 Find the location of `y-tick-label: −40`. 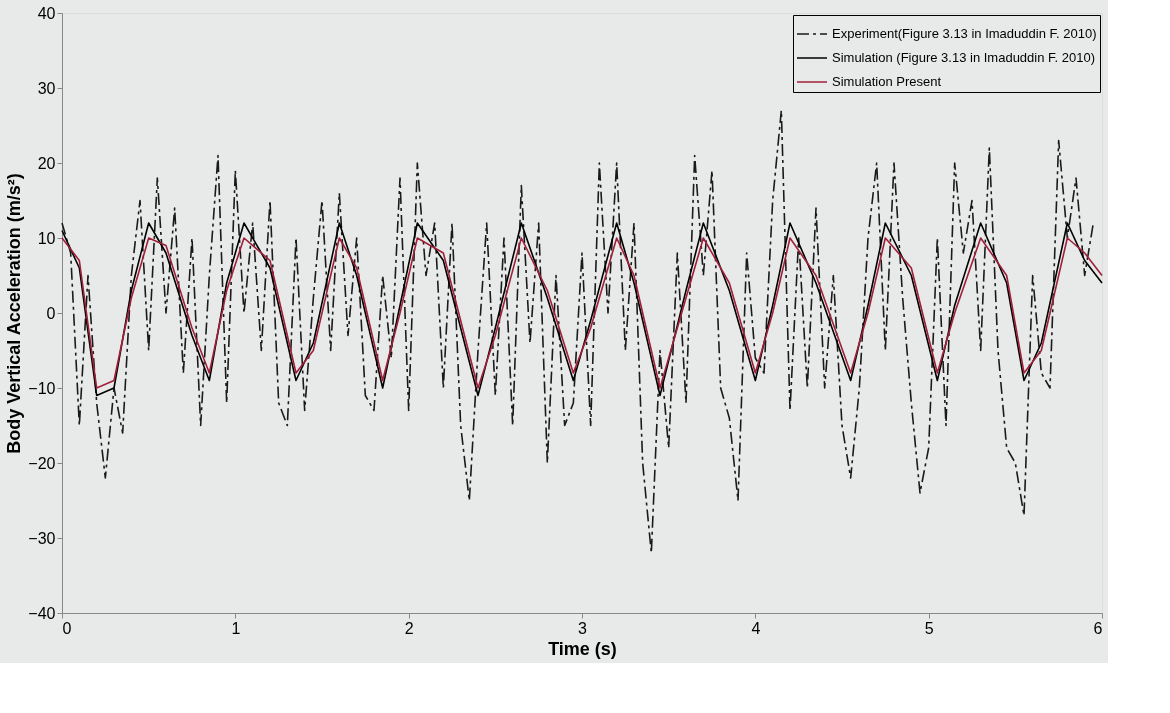

y-tick-label: −40 is located at coordinates (42, 613).